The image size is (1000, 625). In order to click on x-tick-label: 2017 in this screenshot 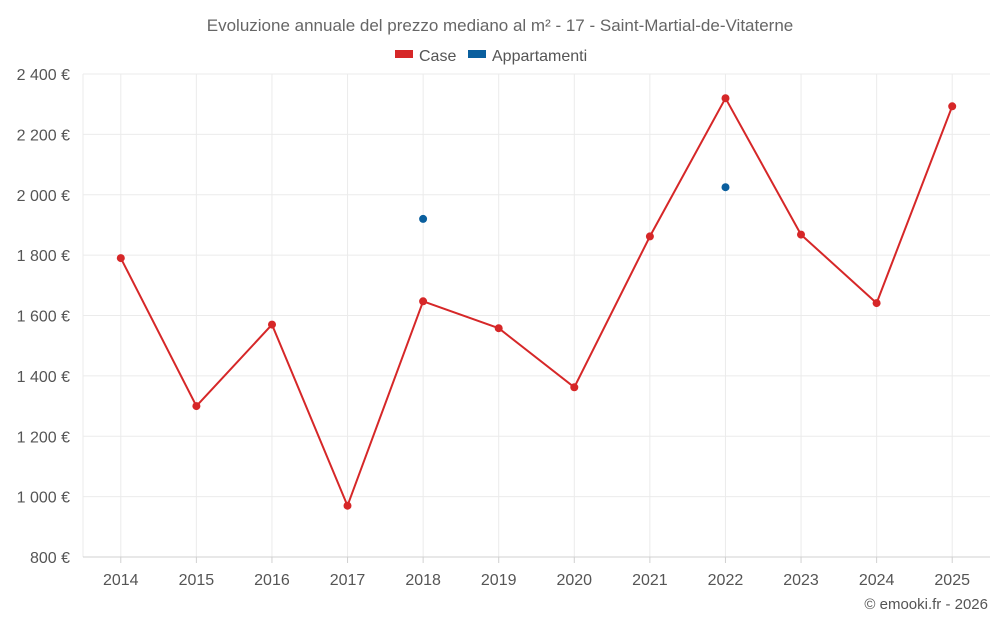, I will do `click(348, 580)`.